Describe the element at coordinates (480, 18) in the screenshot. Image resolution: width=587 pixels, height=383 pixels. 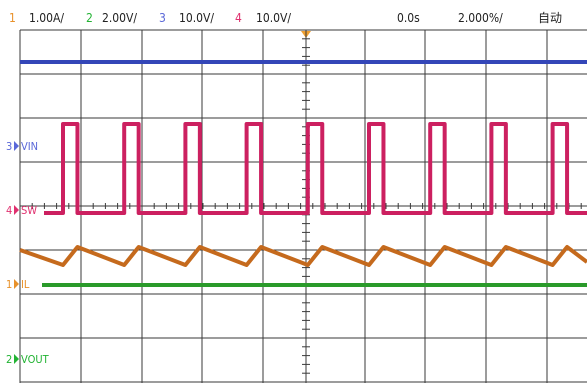
I see `timebase: 2.000%/` at that location.